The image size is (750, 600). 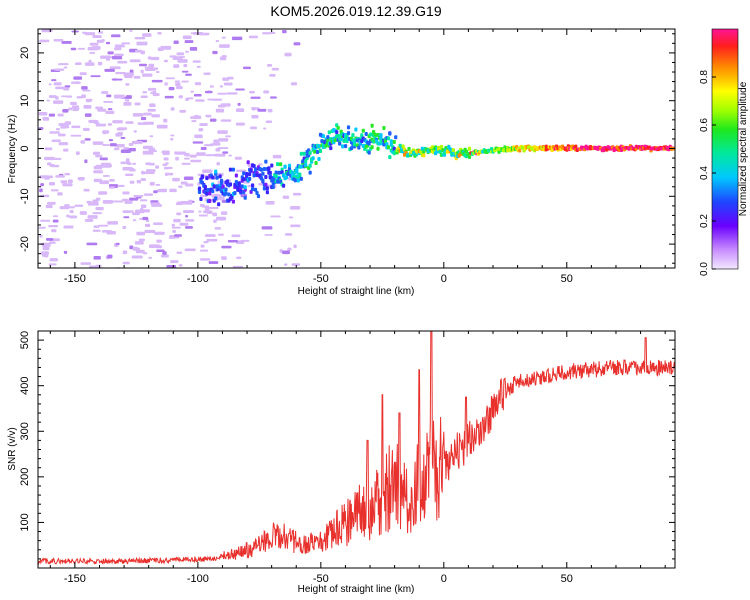 I want to click on snr-y-tick-label: 200, so click(x=25, y=477).